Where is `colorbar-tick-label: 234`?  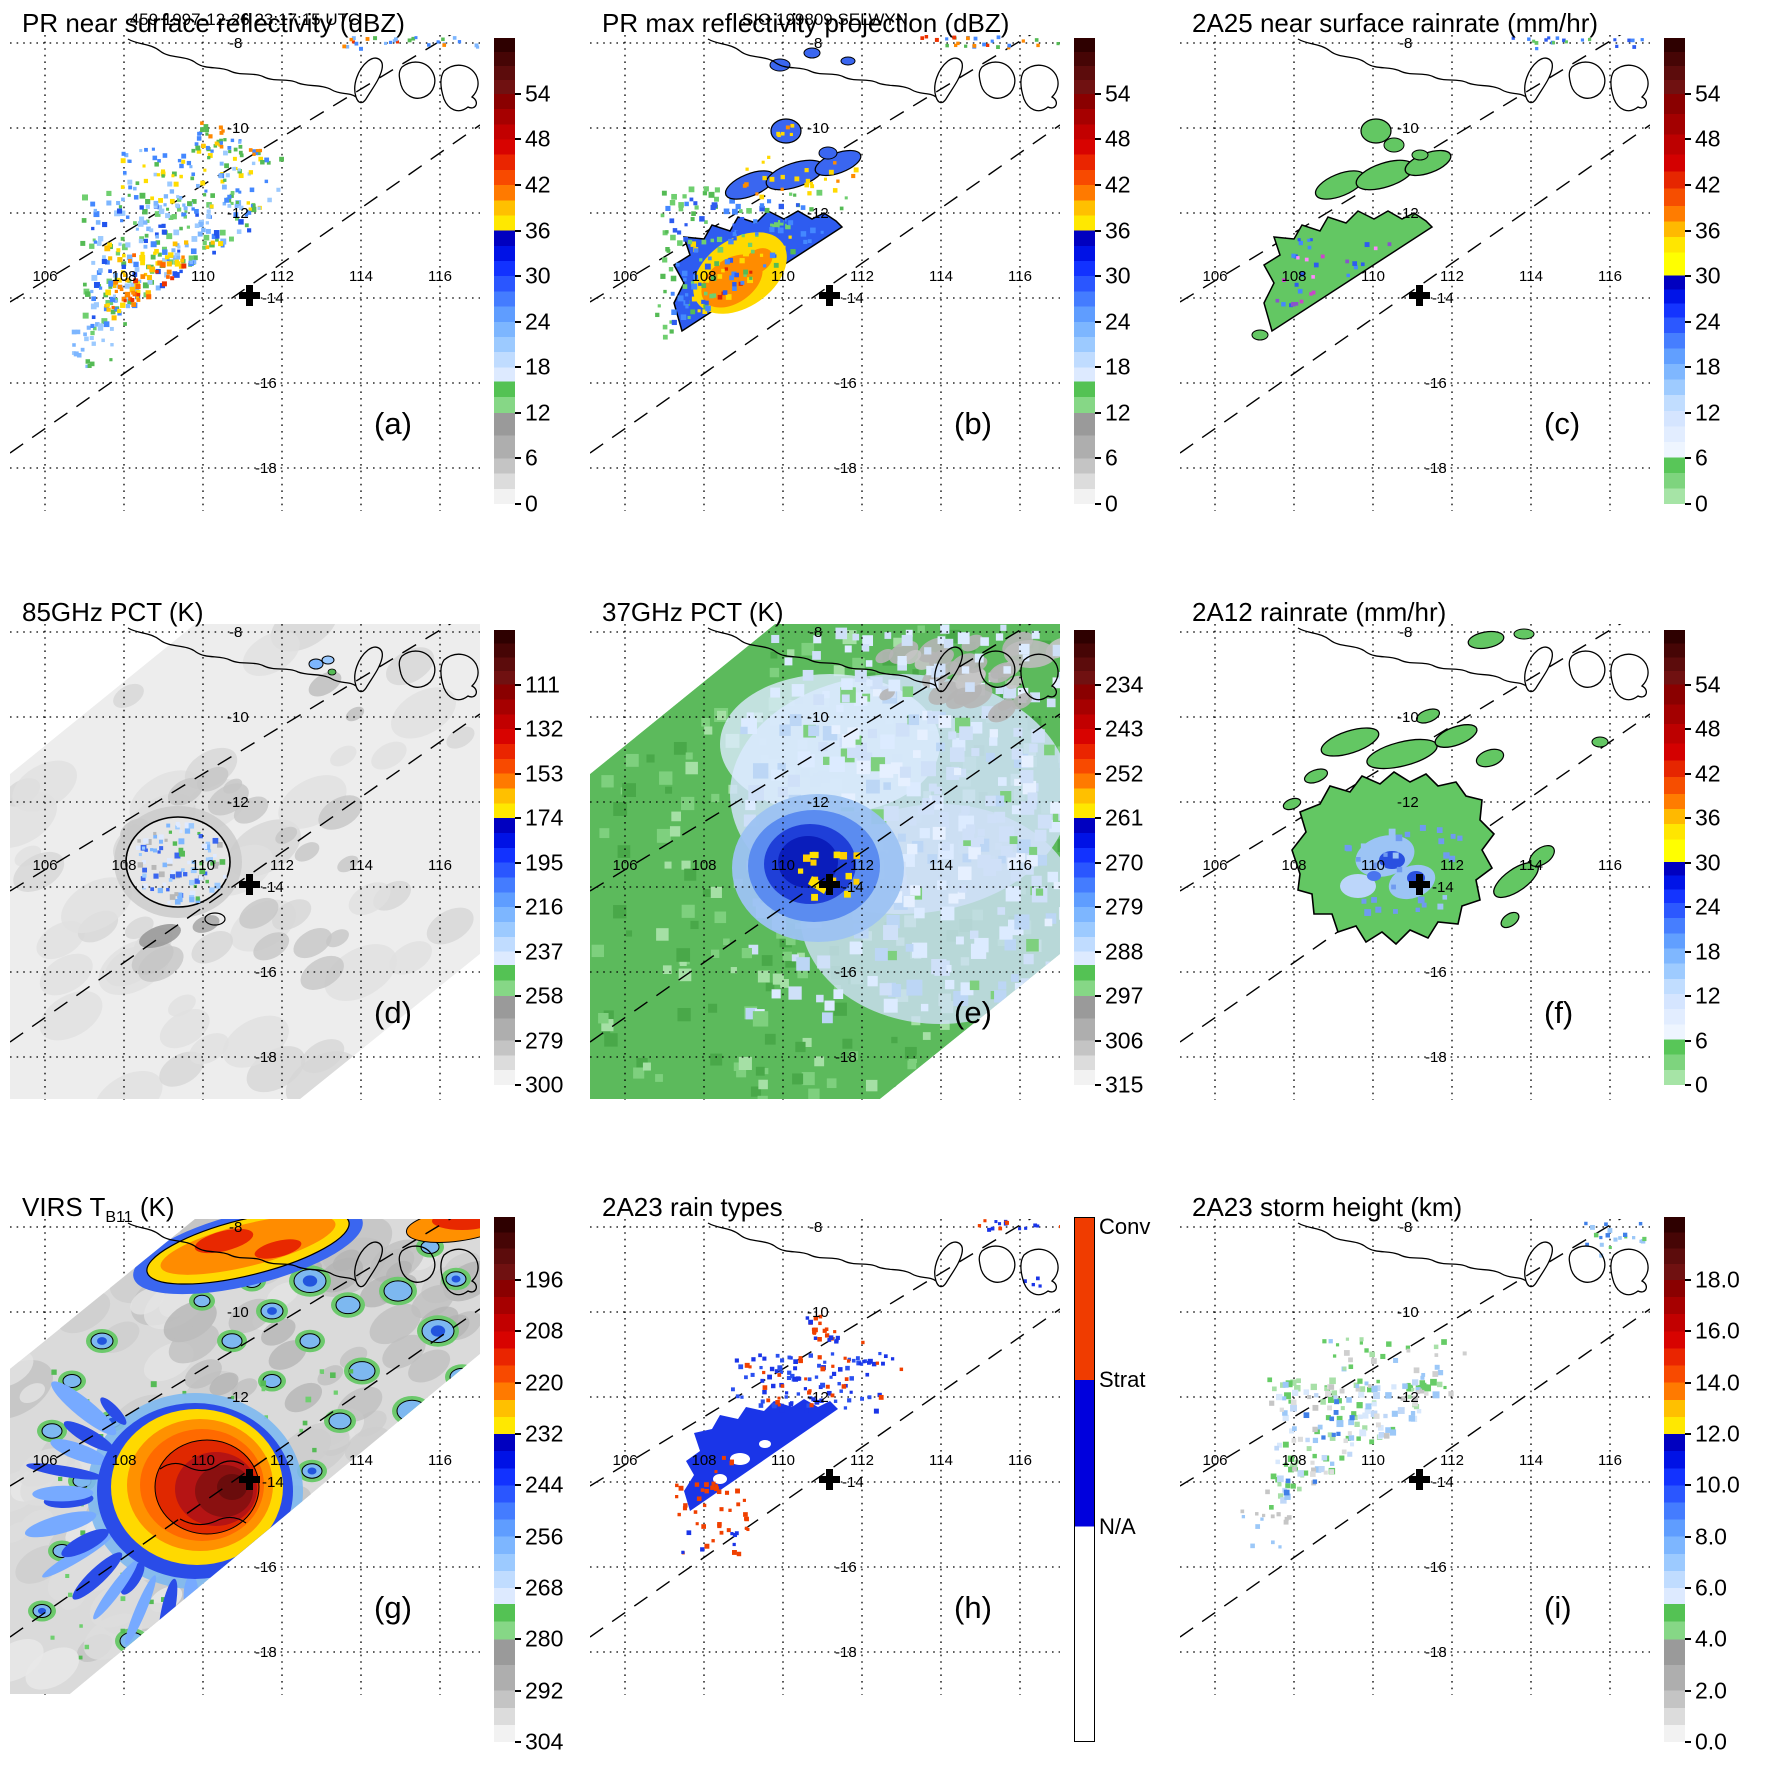
colorbar-tick-label: 234 is located at coordinates (1124, 684).